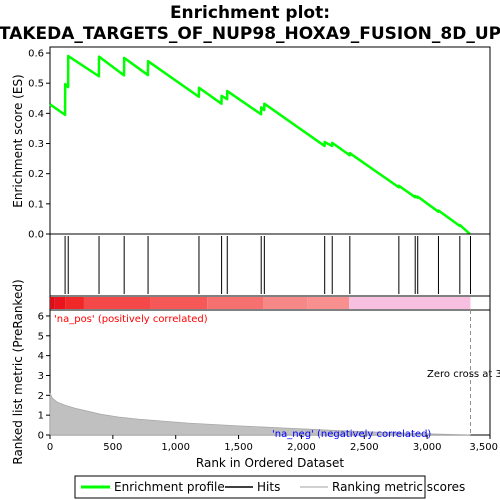  What do you see at coordinates (272, 444) in the screenshot?
I see `x-axis-ticks: 0 500 1,000 1,500 2,000 2,500 3,000 3,500` at bounding box center [272, 444].